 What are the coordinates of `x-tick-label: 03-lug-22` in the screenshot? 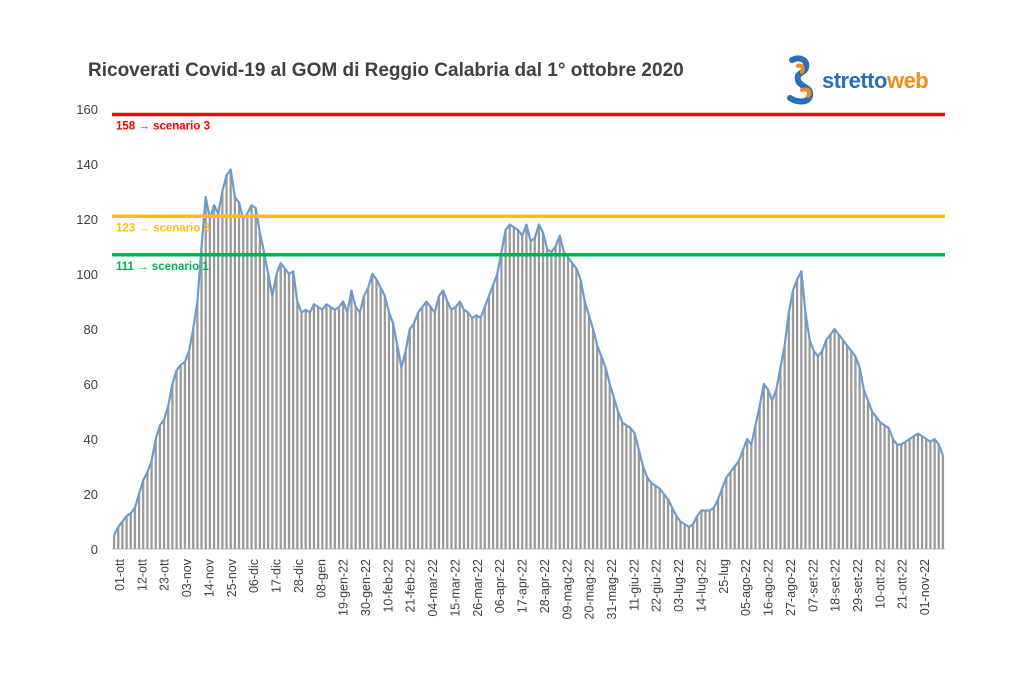 It's located at (679, 585).